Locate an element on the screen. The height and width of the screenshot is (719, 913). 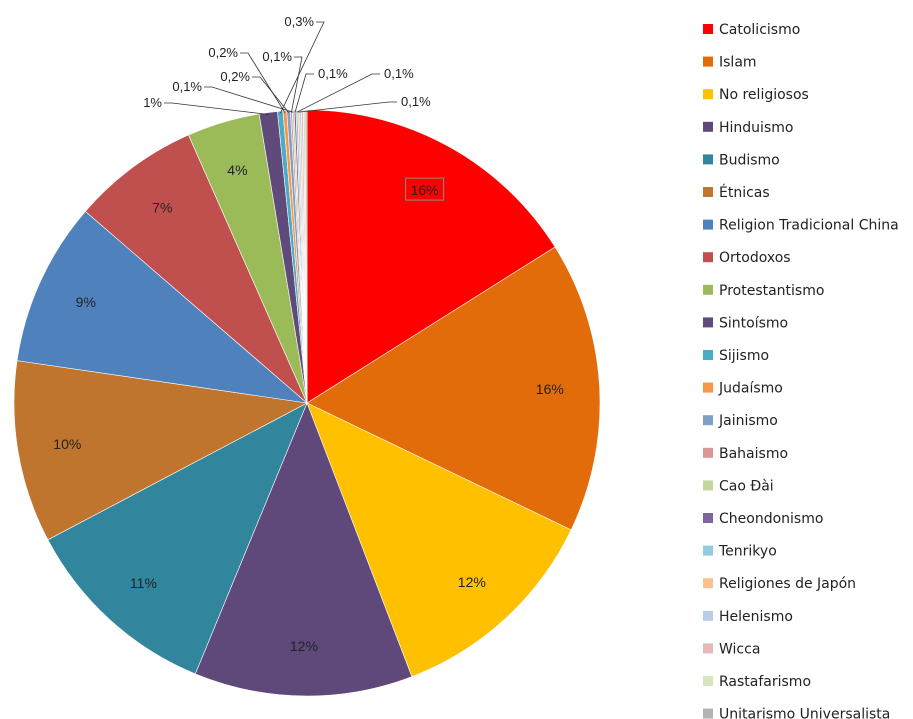
legend-label: Ortodoxos is located at coordinates (755, 258).